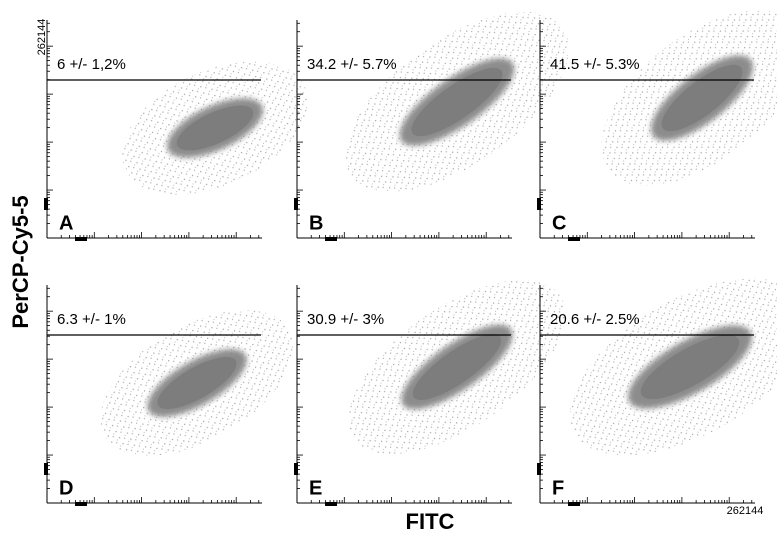 This screenshot has width=777, height=540. I want to click on x-max-label: 262144, so click(745, 511).